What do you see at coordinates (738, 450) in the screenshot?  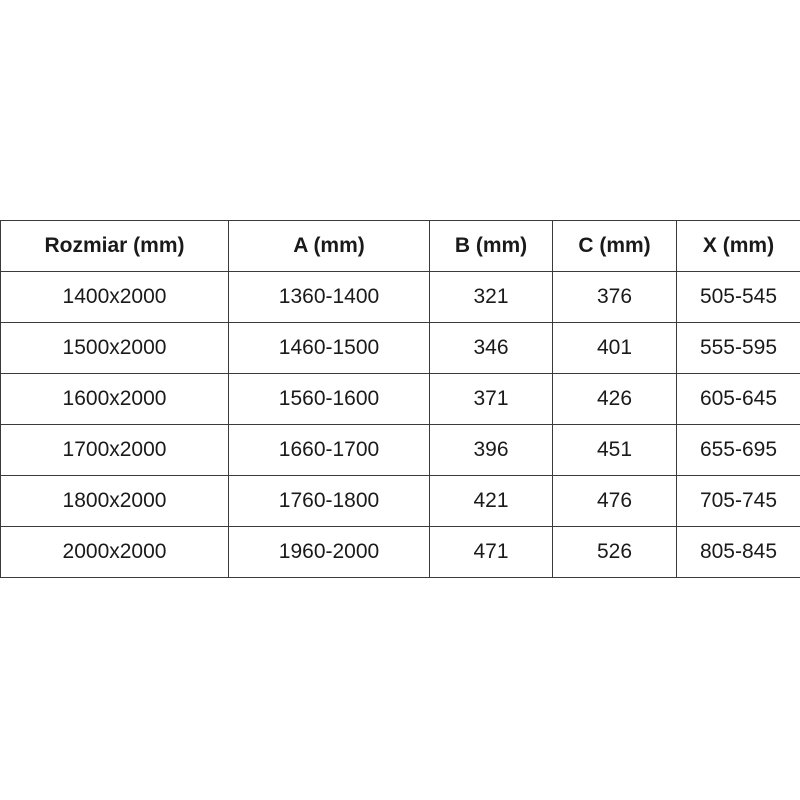 I see `table-cell: 655-695` at bounding box center [738, 450].